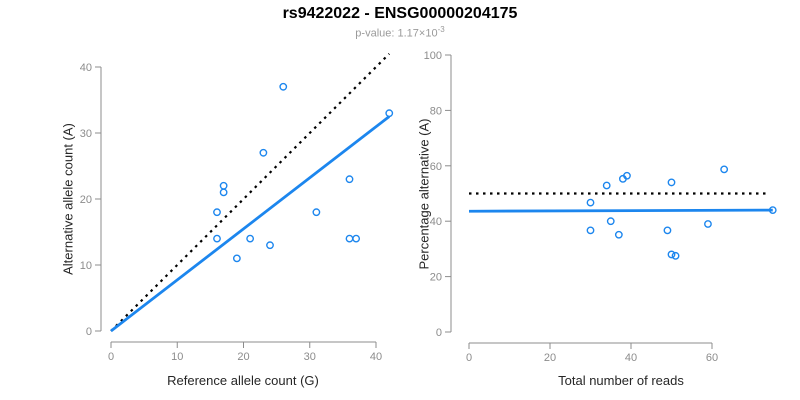 This screenshot has width=800, height=400. What do you see at coordinates (436, 111) in the screenshot?
I see `y-tick-label: 80` at bounding box center [436, 111].